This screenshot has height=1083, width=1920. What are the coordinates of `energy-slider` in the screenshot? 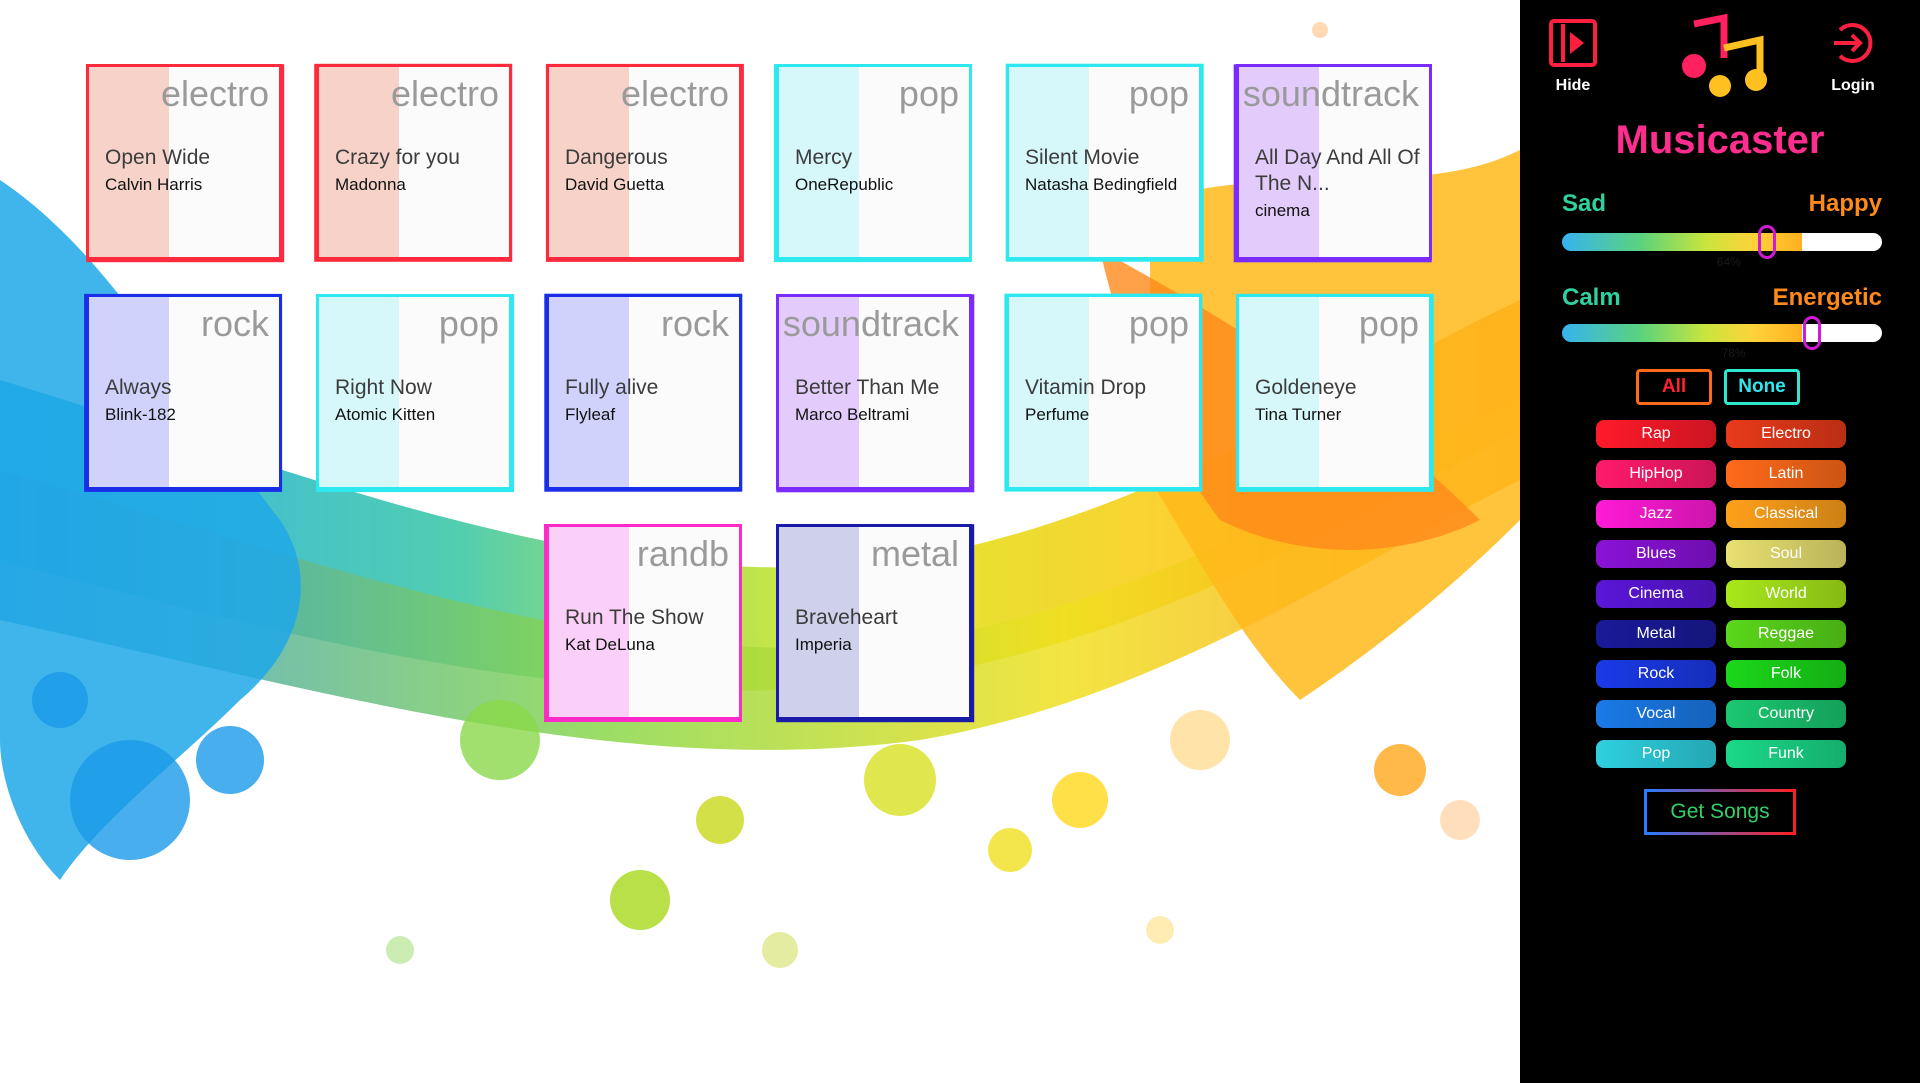 It's located at (1722, 333).